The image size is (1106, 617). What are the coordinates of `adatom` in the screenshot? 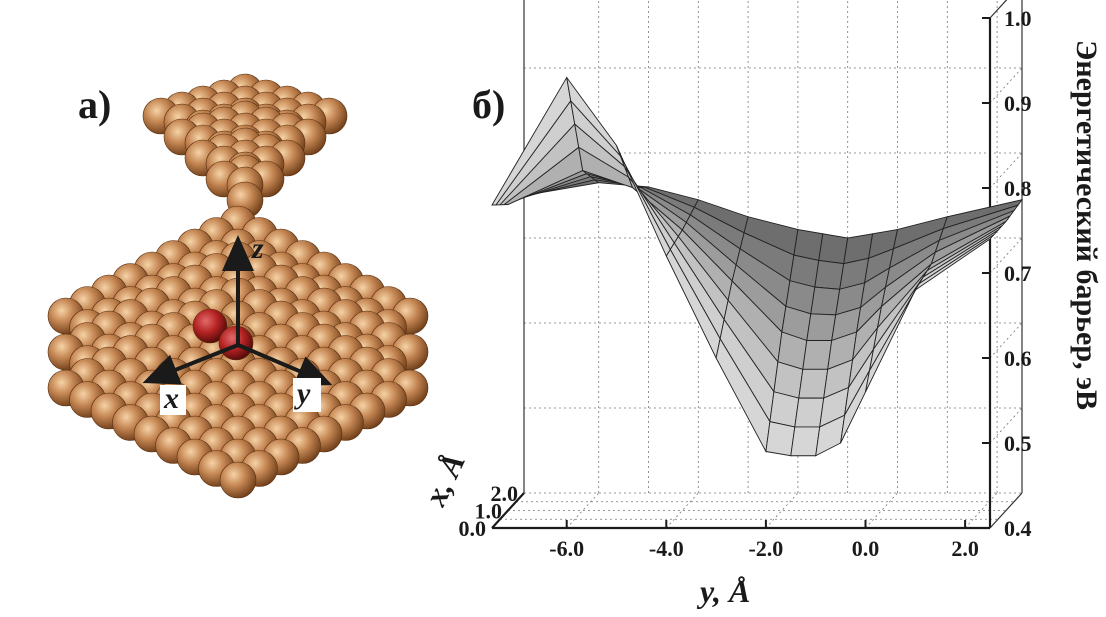 It's located at (210, 326).